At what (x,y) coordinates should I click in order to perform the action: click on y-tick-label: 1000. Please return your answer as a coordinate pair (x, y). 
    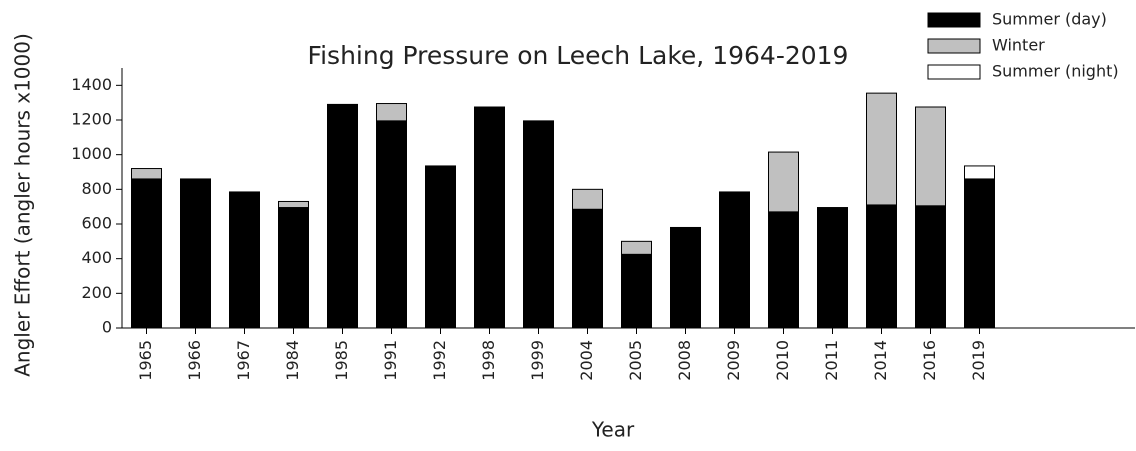
    Looking at the image, I should click on (91, 153).